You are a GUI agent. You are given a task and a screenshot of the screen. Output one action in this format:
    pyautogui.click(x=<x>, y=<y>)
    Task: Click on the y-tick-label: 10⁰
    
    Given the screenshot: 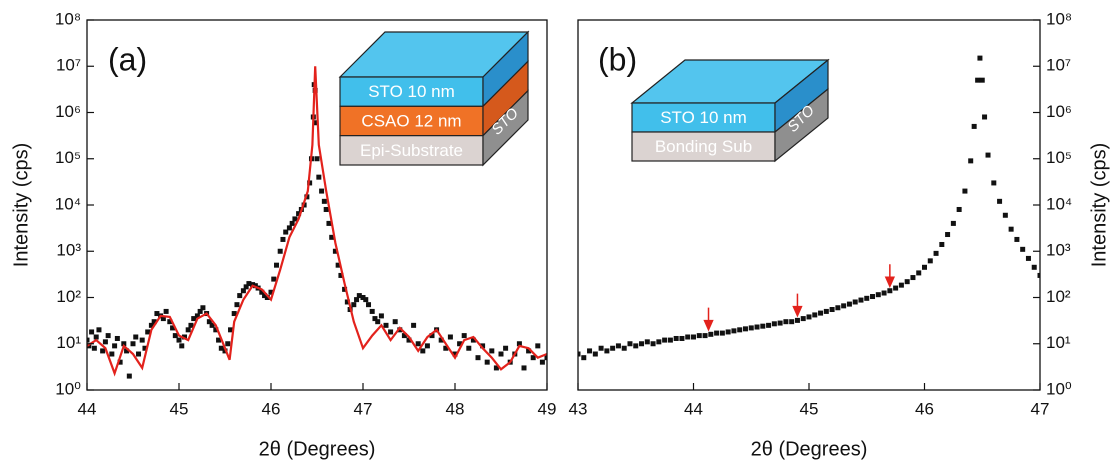 What is the action you would take?
    pyautogui.click(x=1059, y=388)
    